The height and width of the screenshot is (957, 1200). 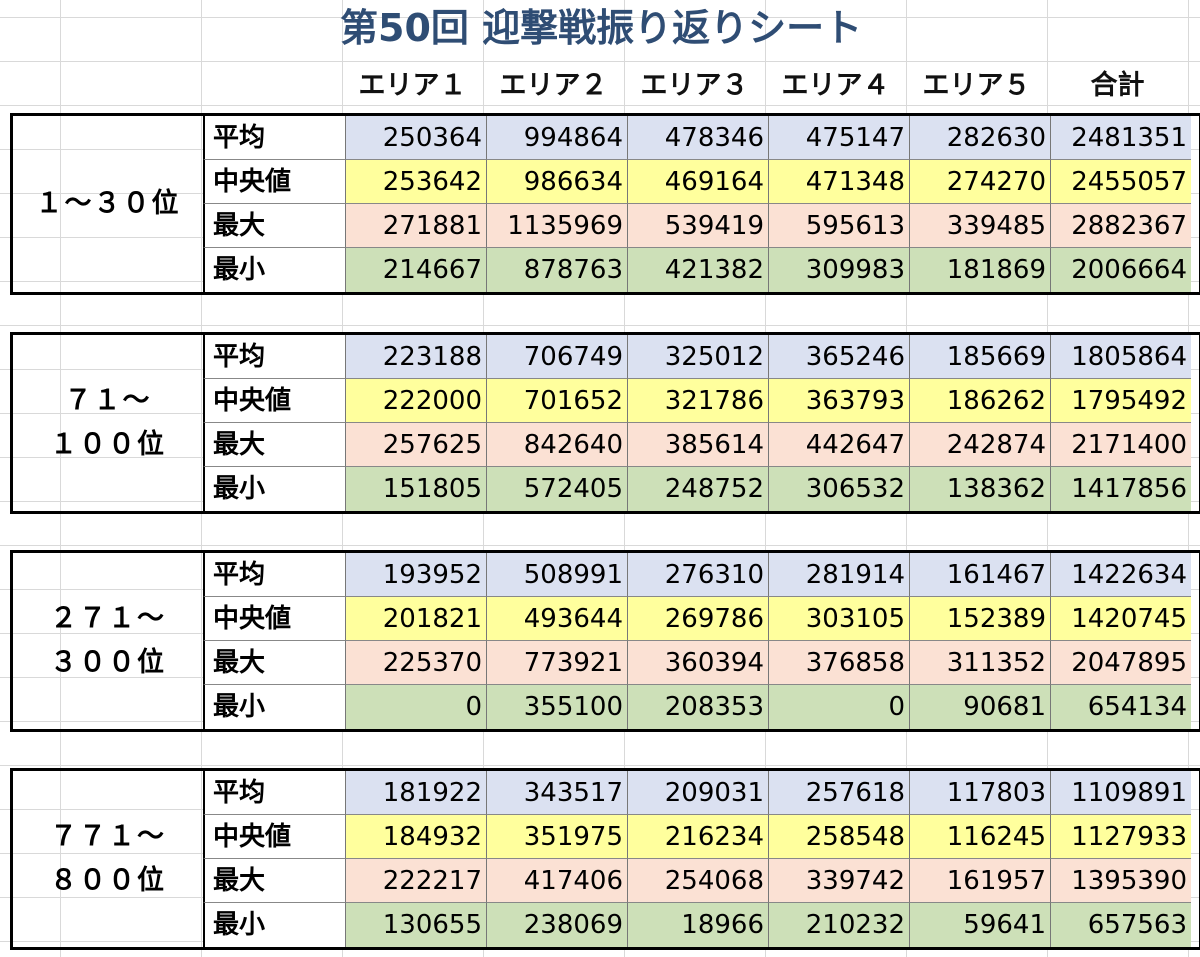 What do you see at coordinates (697, 619) in the screenshot?
I see `value-cell: 269786` at bounding box center [697, 619].